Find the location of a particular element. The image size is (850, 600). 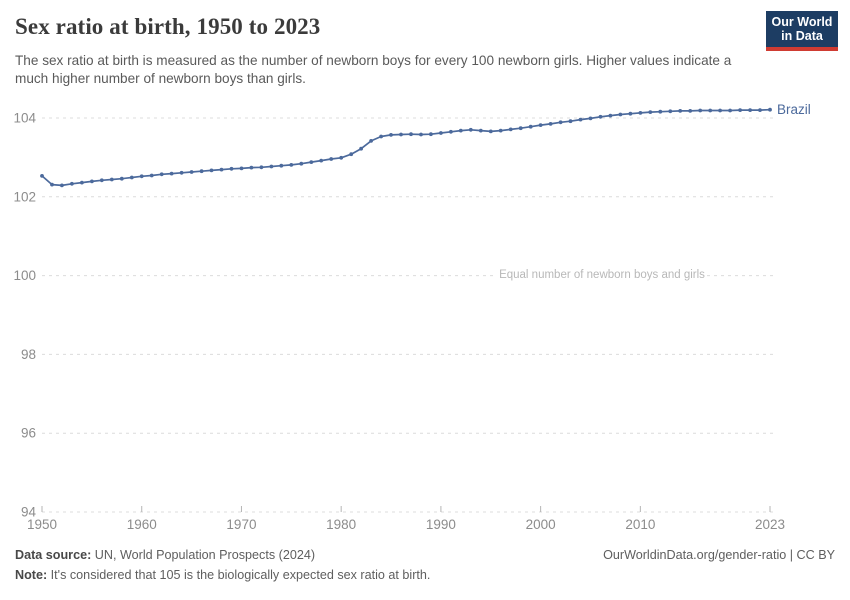

series-label-brazil: Brazil is located at coordinates (794, 109).